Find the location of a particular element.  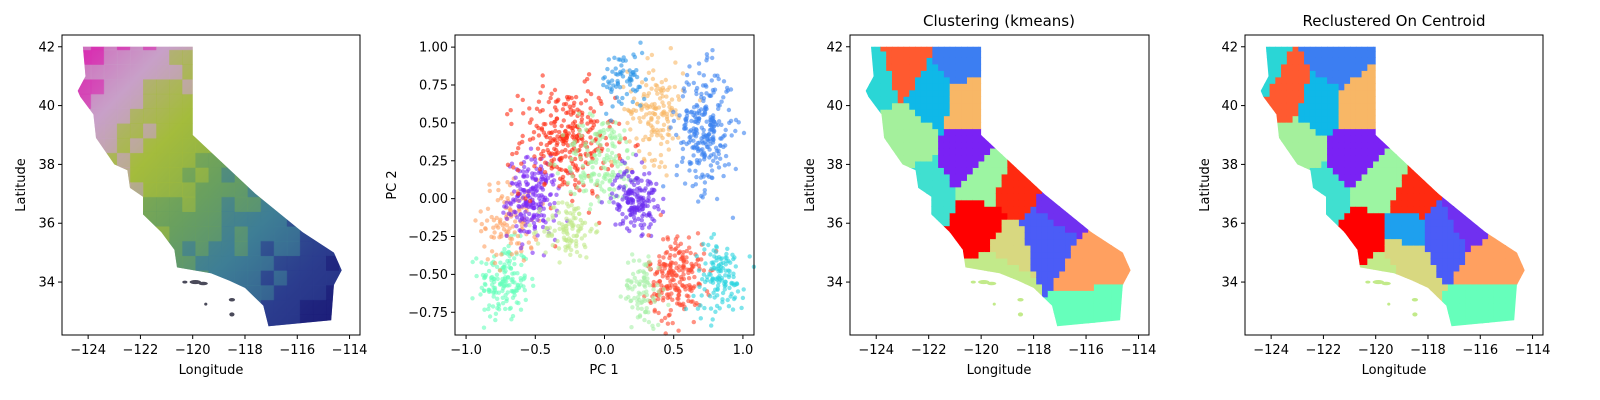

y-tick-label: −0.25 is located at coordinates (428, 237).